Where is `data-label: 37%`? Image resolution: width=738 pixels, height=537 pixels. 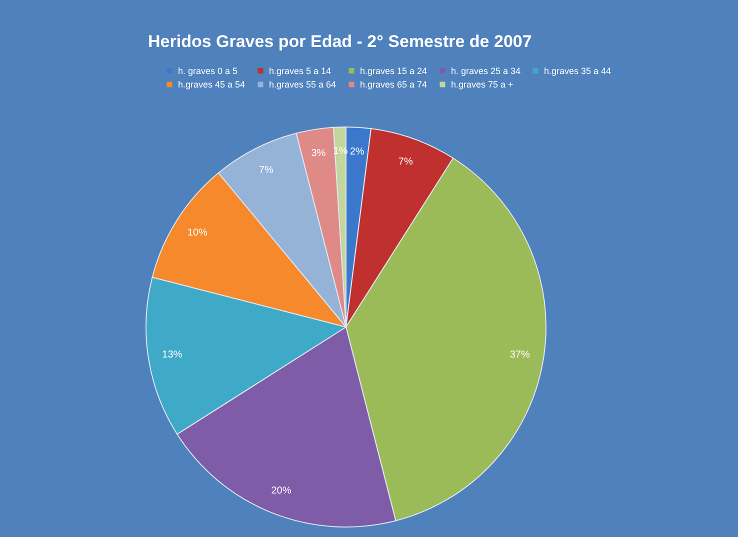 data-label: 37% is located at coordinates (520, 355).